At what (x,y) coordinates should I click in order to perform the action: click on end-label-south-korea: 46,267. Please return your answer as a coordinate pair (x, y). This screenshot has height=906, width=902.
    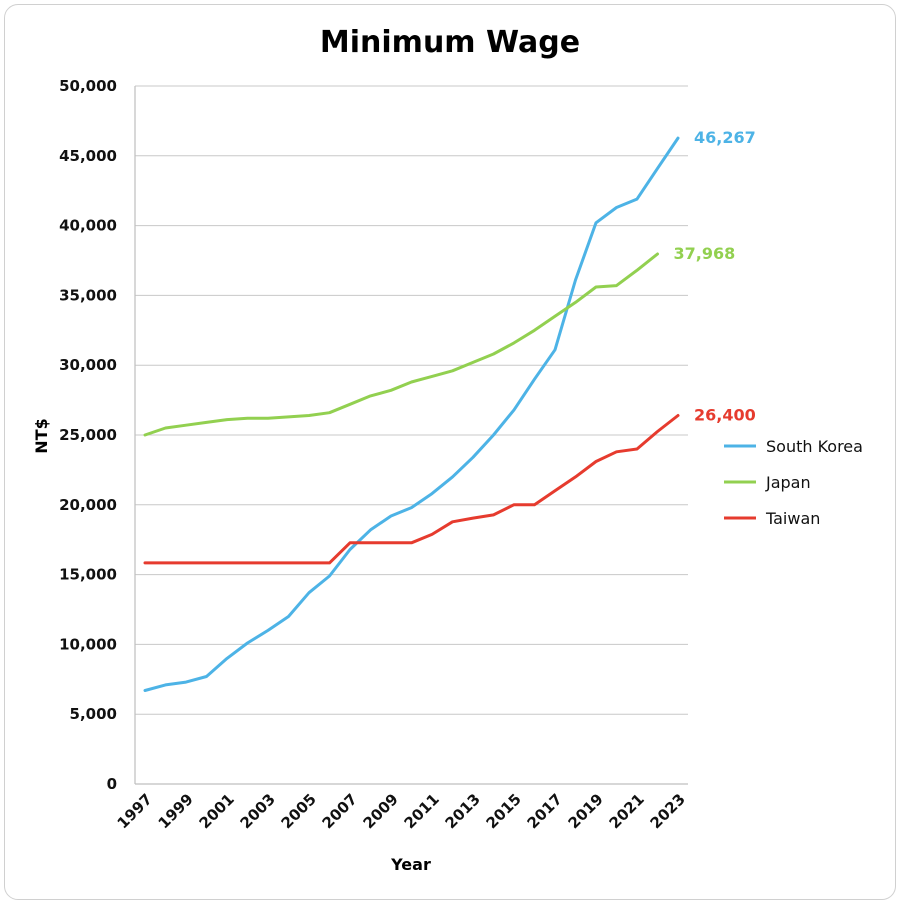
    Looking at the image, I should click on (725, 137).